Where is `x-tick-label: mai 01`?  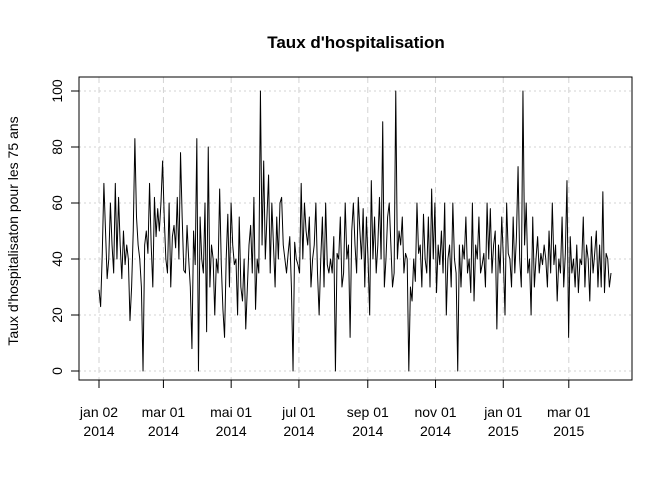
x-tick-label: mai 01 is located at coordinates (231, 412).